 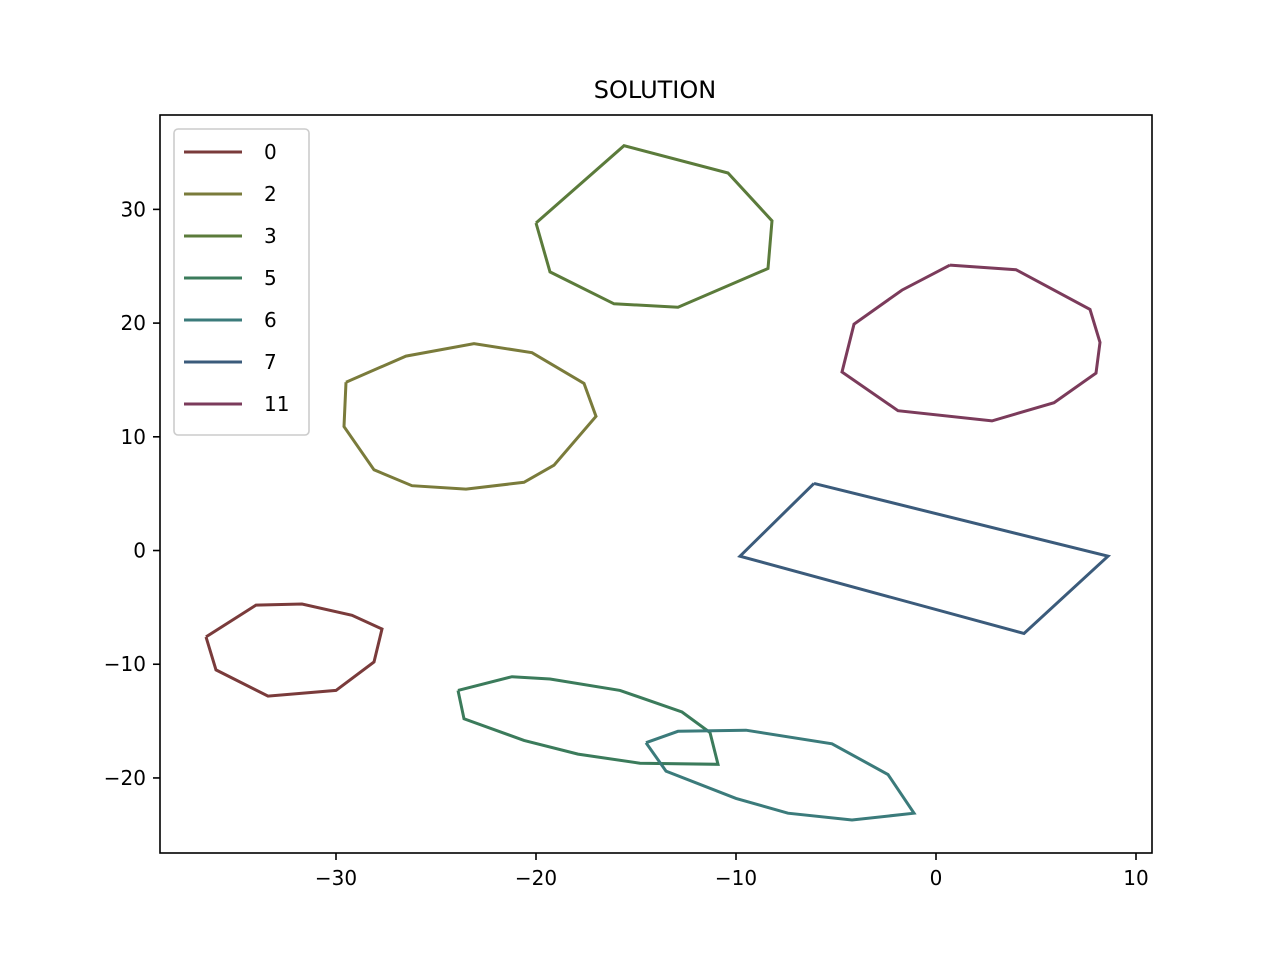 What do you see at coordinates (125, 664) in the screenshot?
I see `y-tick-label: −10` at bounding box center [125, 664].